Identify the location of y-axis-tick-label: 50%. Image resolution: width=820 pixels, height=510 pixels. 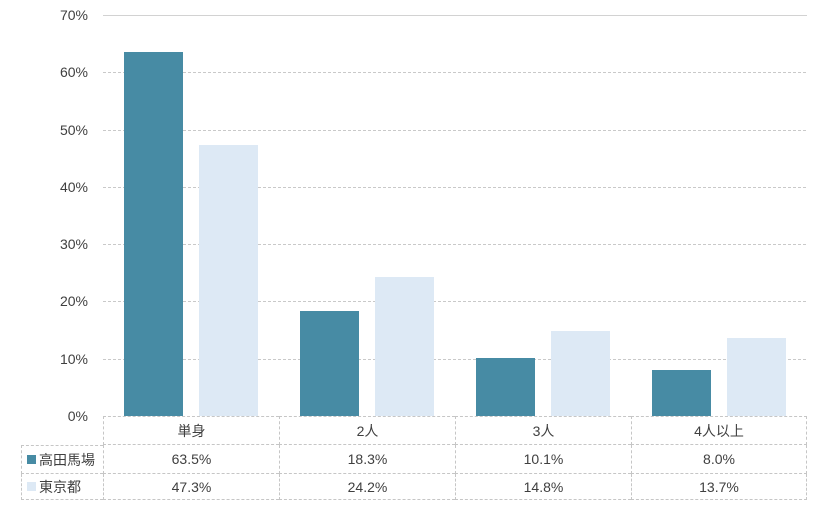
(73, 129).